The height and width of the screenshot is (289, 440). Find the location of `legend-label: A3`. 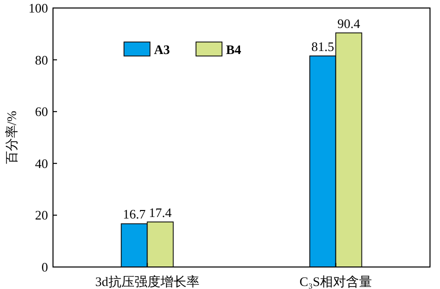

legend-label: A3 is located at coordinates (162, 49).